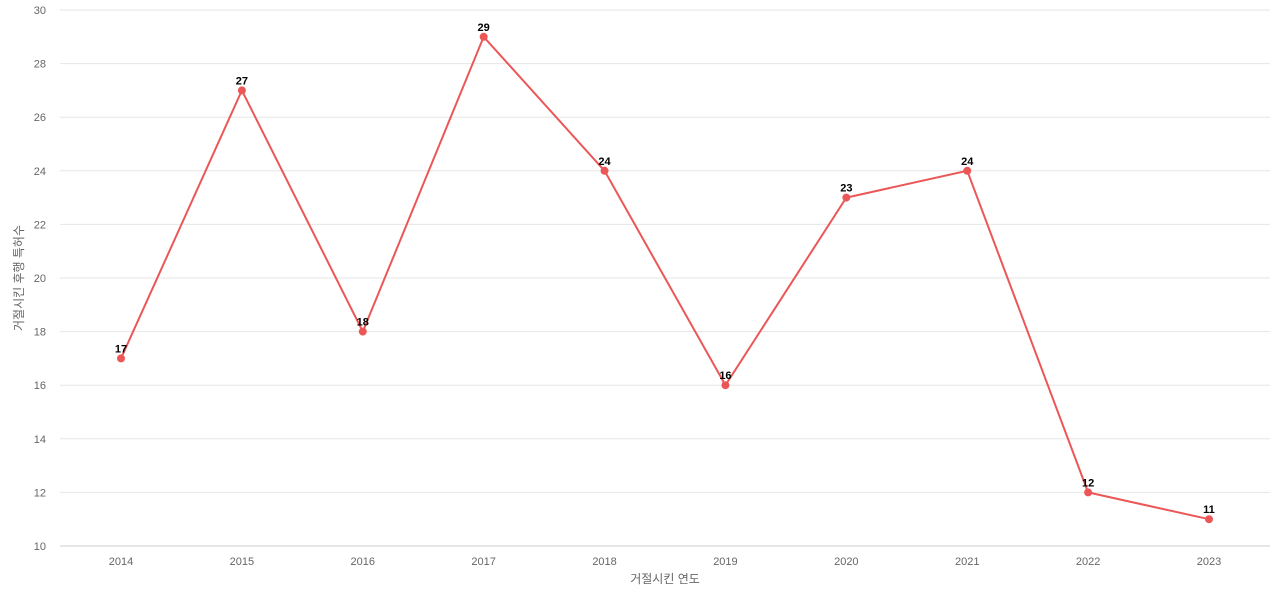 The image size is (1280, 600). Describe the element at coordinates (363, 562) in the screenshot. I see `x-tick-label: 2016` at that location.